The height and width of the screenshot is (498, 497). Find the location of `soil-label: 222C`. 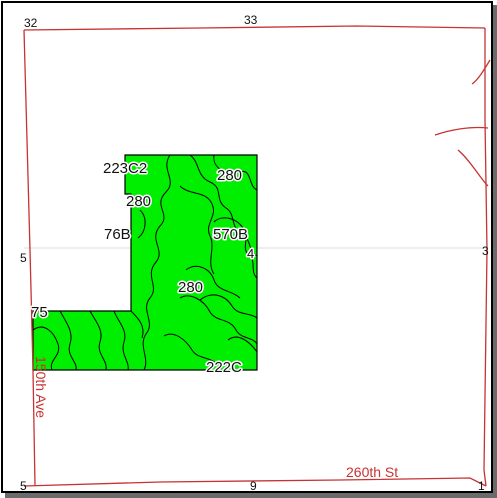

soil-label: 222C is located at coordinates (224, 368).